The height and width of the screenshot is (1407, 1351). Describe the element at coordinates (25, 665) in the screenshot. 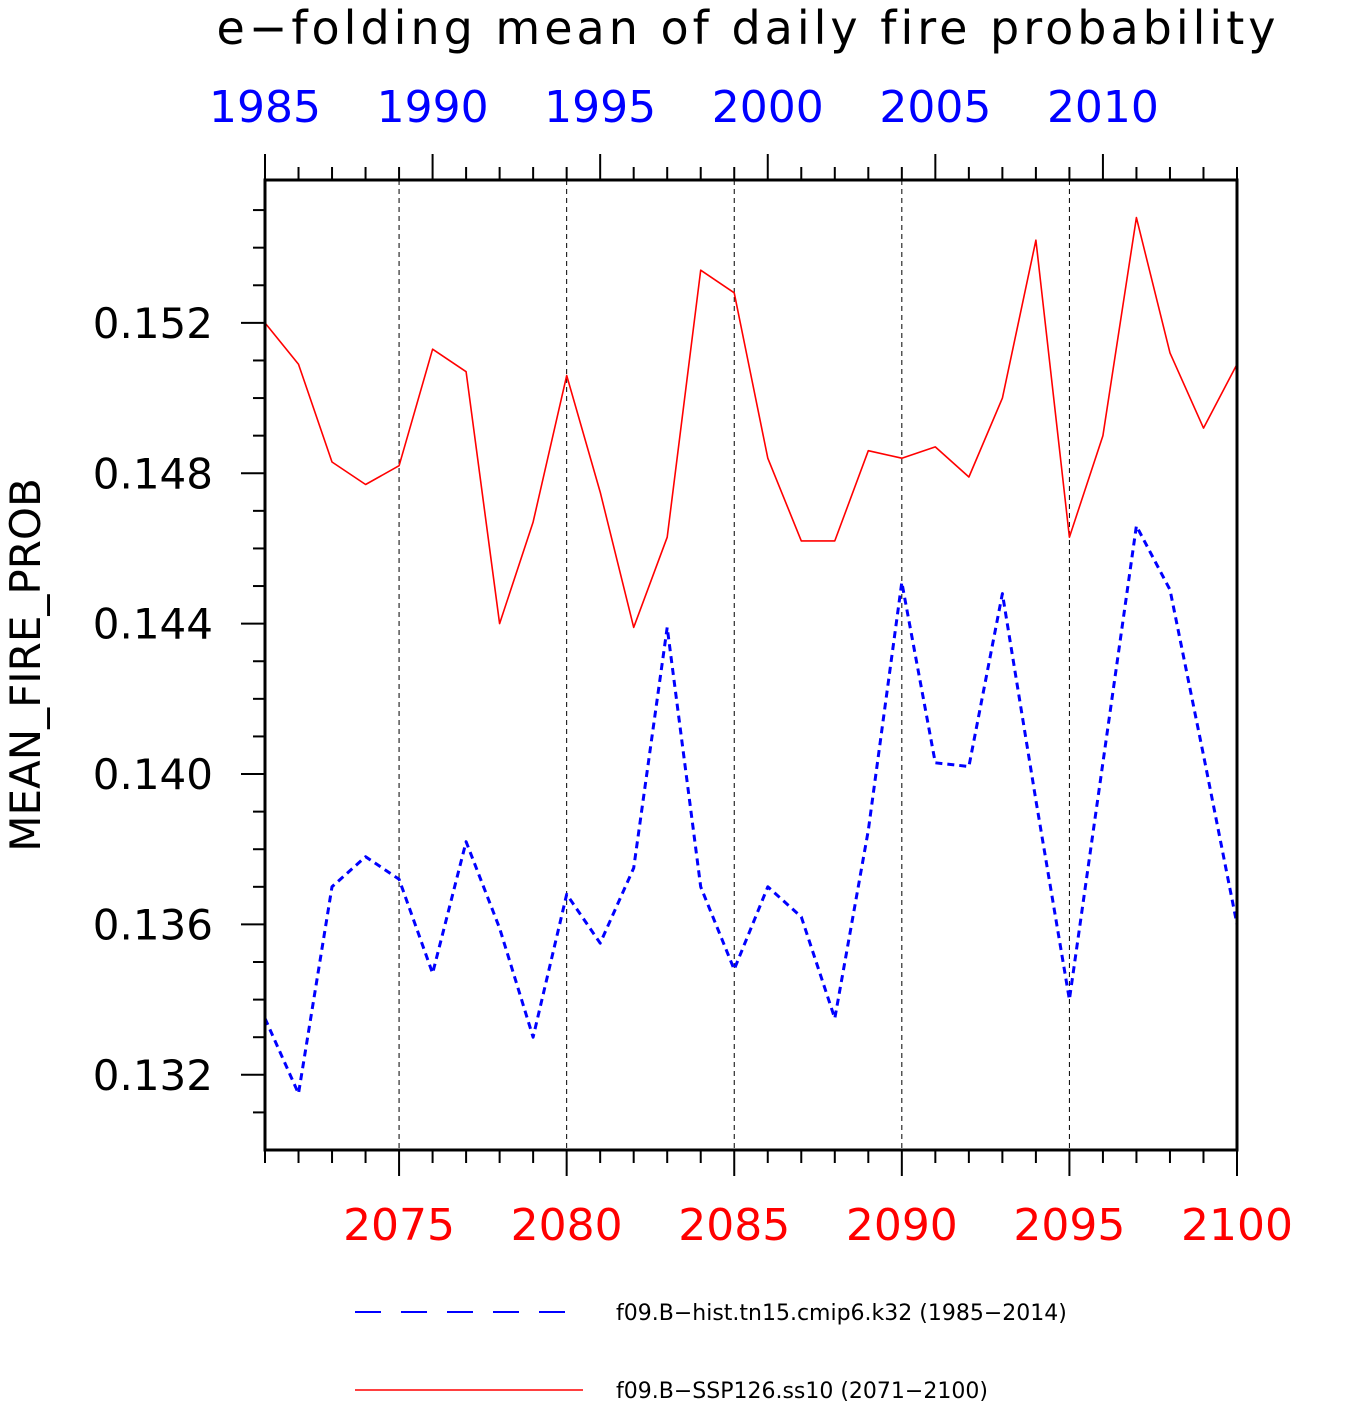

I see `y-axis-label: MEAN_FIRE_PROB` at that location.